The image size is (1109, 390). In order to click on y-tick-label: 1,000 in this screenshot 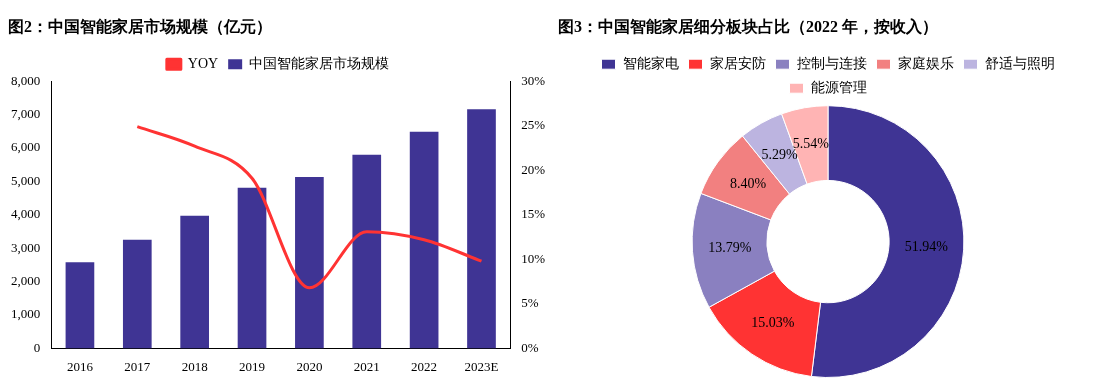, I will do `click(26, 314)`.